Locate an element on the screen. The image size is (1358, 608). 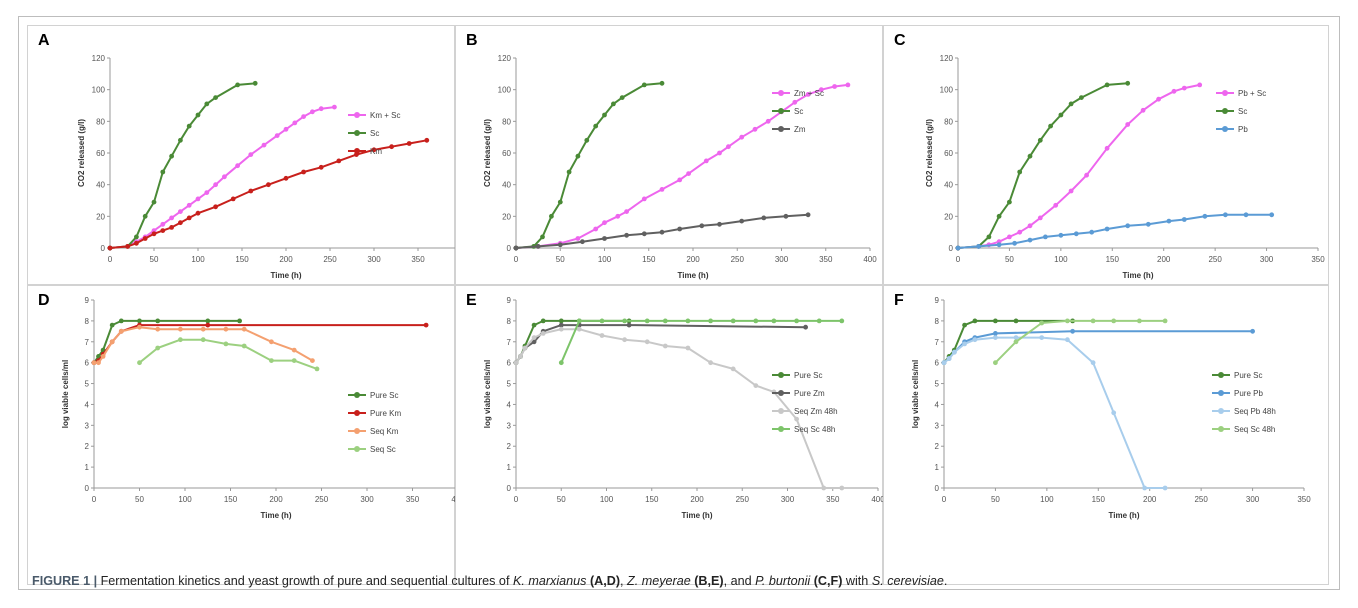
y-tick-label-e-3: 3 is located at coordinates (509, 425).